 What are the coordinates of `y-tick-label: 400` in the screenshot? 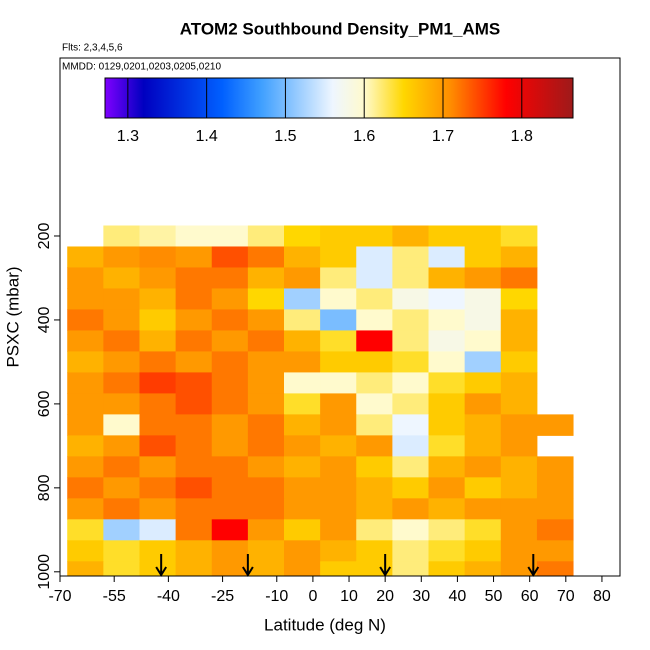 It's located at (44, 319).